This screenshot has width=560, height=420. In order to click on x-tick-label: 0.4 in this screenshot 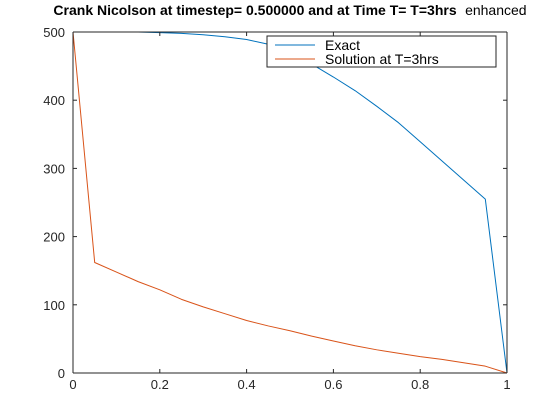, I will do `click(247, 384)`.